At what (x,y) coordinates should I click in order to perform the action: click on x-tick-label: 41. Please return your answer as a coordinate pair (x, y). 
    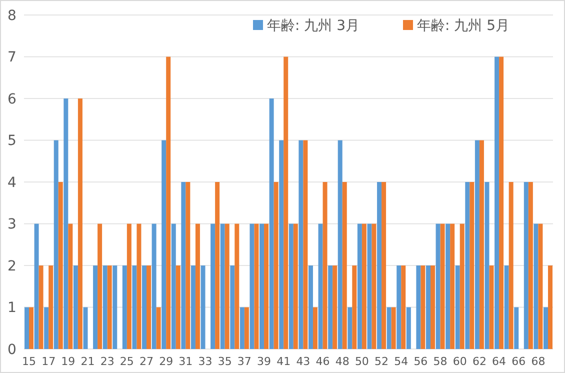
    Looking at the image, I should click on (283, 361).